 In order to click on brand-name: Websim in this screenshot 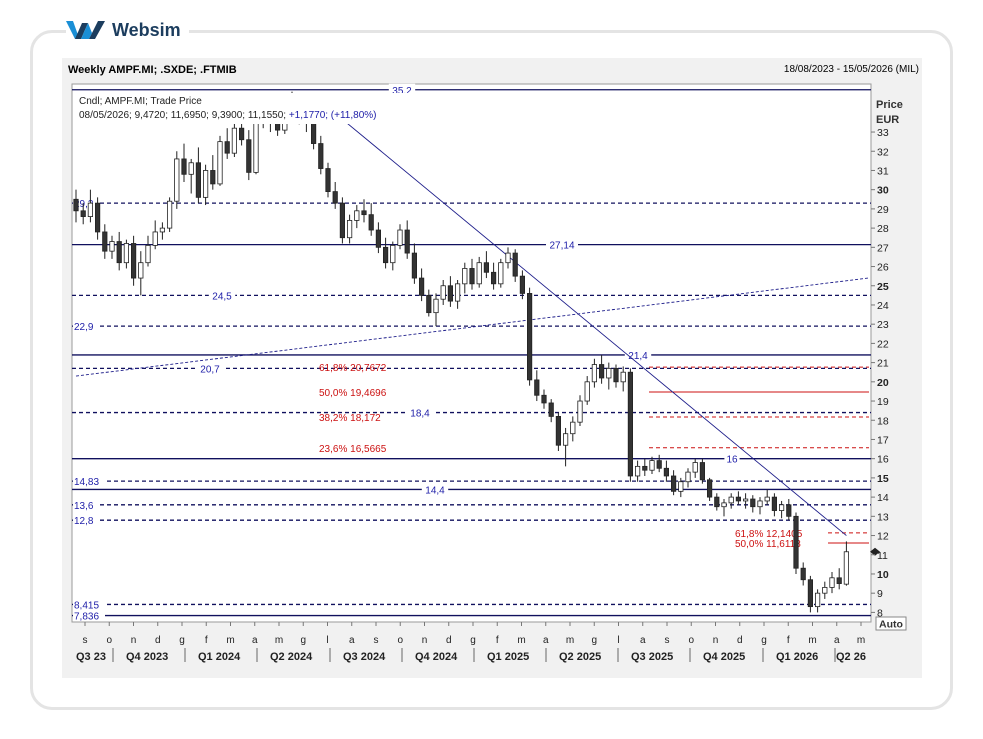, I will do `click(146, 29)`.